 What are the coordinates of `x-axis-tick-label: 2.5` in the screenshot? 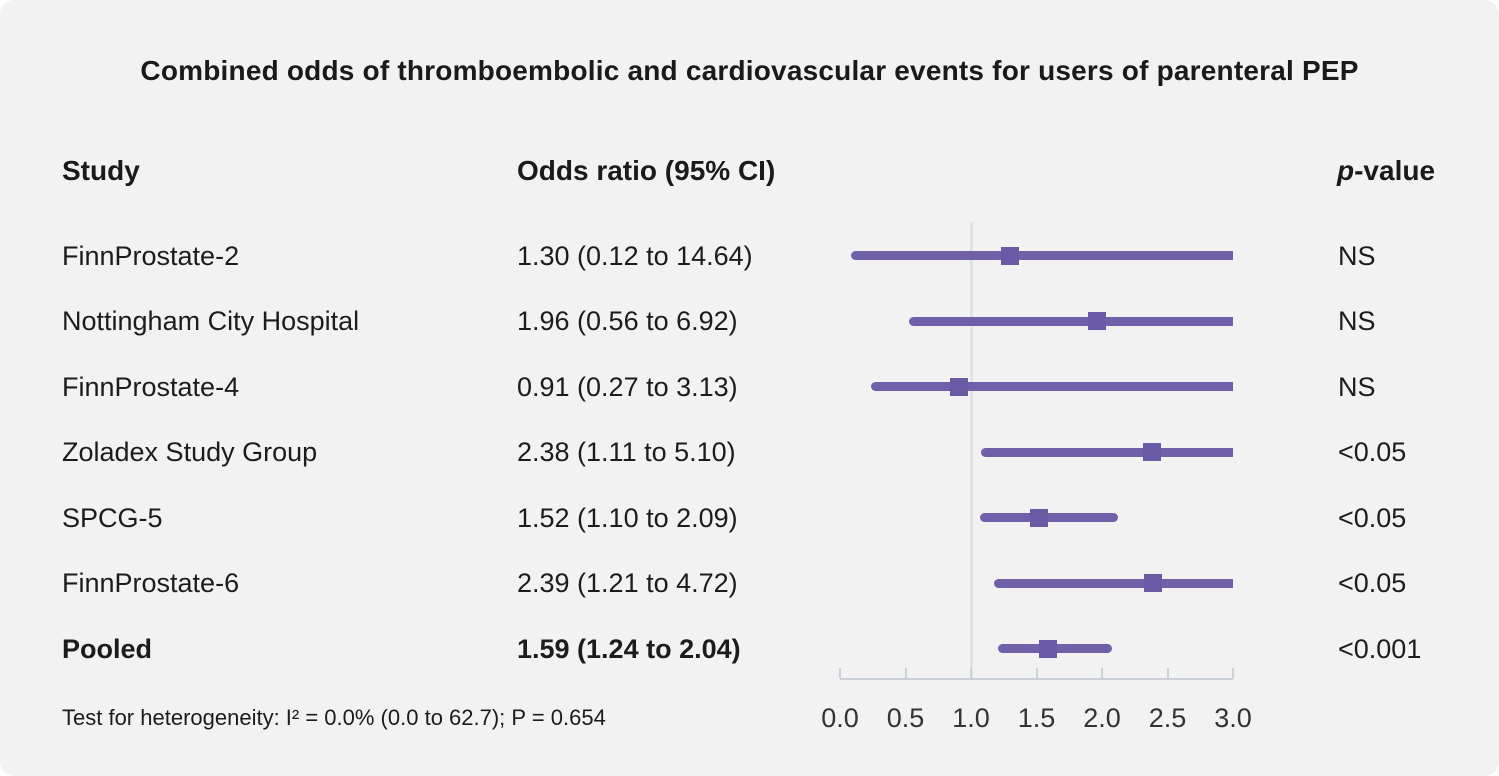 It's located at (1167, 718).